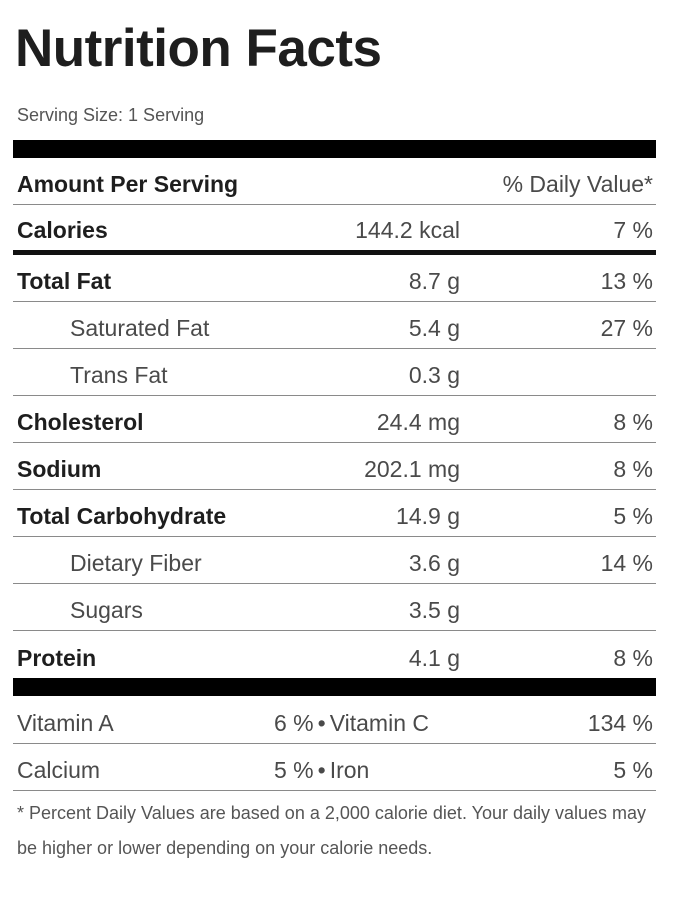 This screenshot has height=908, width=678. I want to click on top-divider-bar, so click(334, 149).